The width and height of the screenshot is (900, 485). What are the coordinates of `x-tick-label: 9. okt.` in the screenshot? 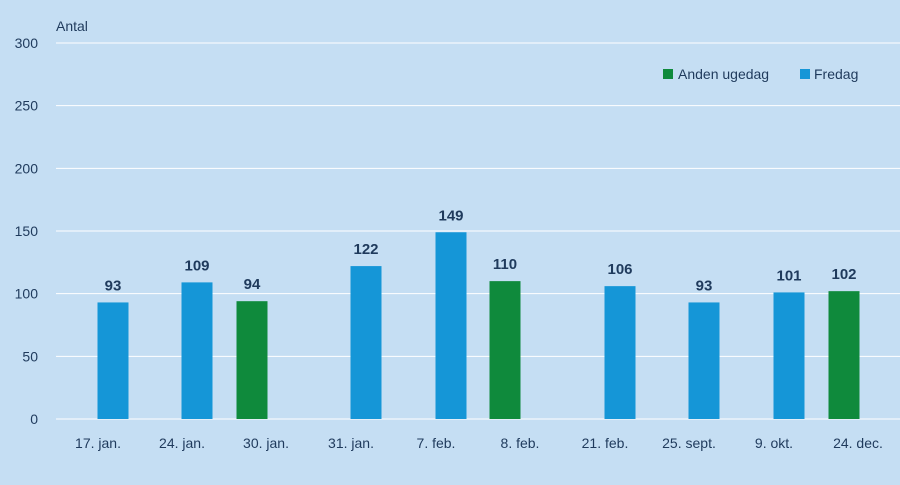 It's located at (774, 443).